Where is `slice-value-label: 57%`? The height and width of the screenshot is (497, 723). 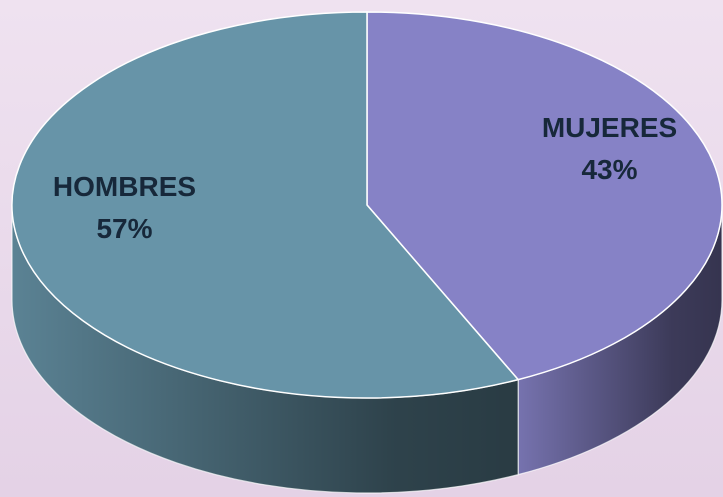 slice-value-label: 57% is located at coordinates (124, 228).